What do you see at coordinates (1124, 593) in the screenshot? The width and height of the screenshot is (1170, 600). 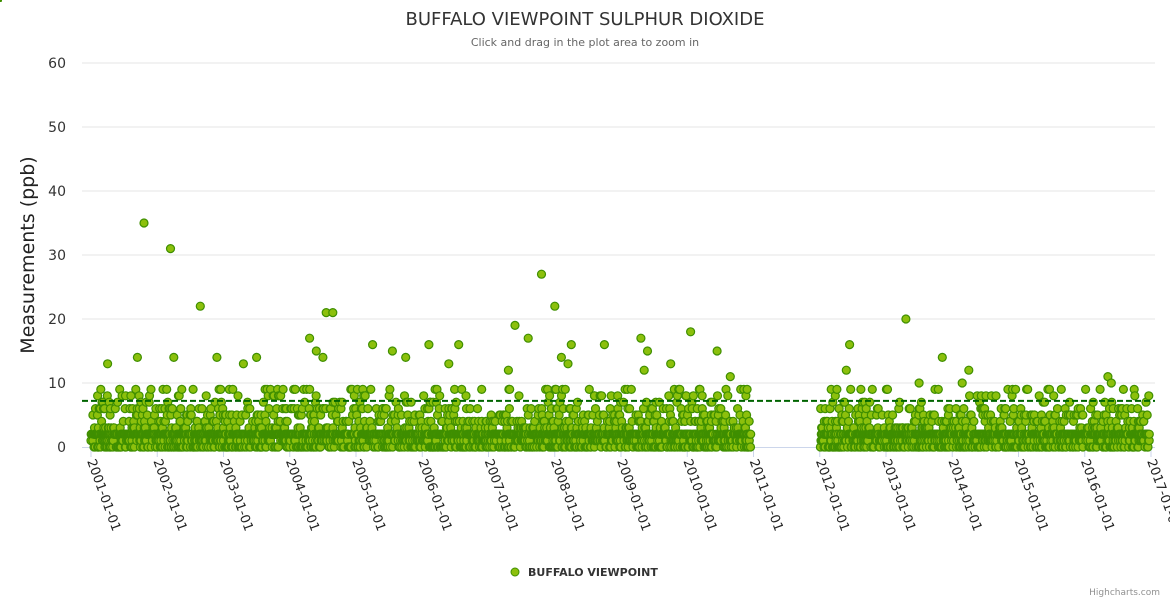 I see `credits-link: Highcharts.com` at bounding box center [1124, 593].